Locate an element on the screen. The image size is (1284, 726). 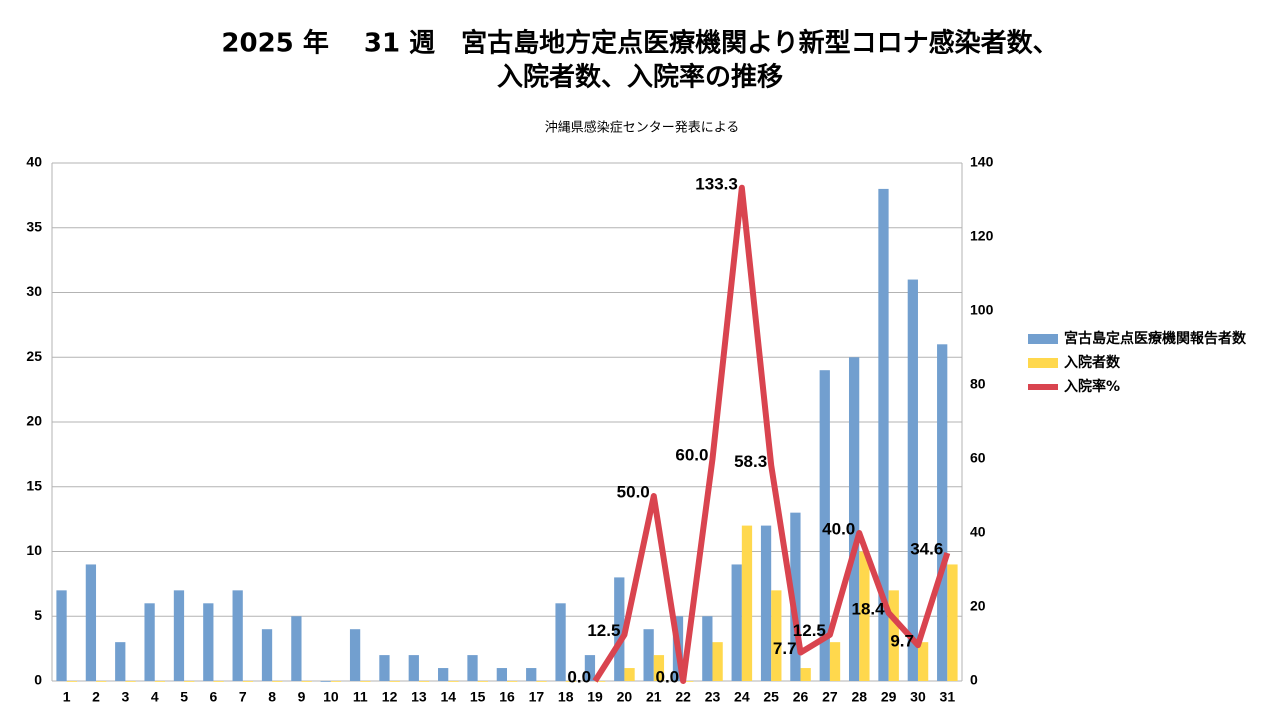
data-label: 12.5 is located at coordinates (603, 630).